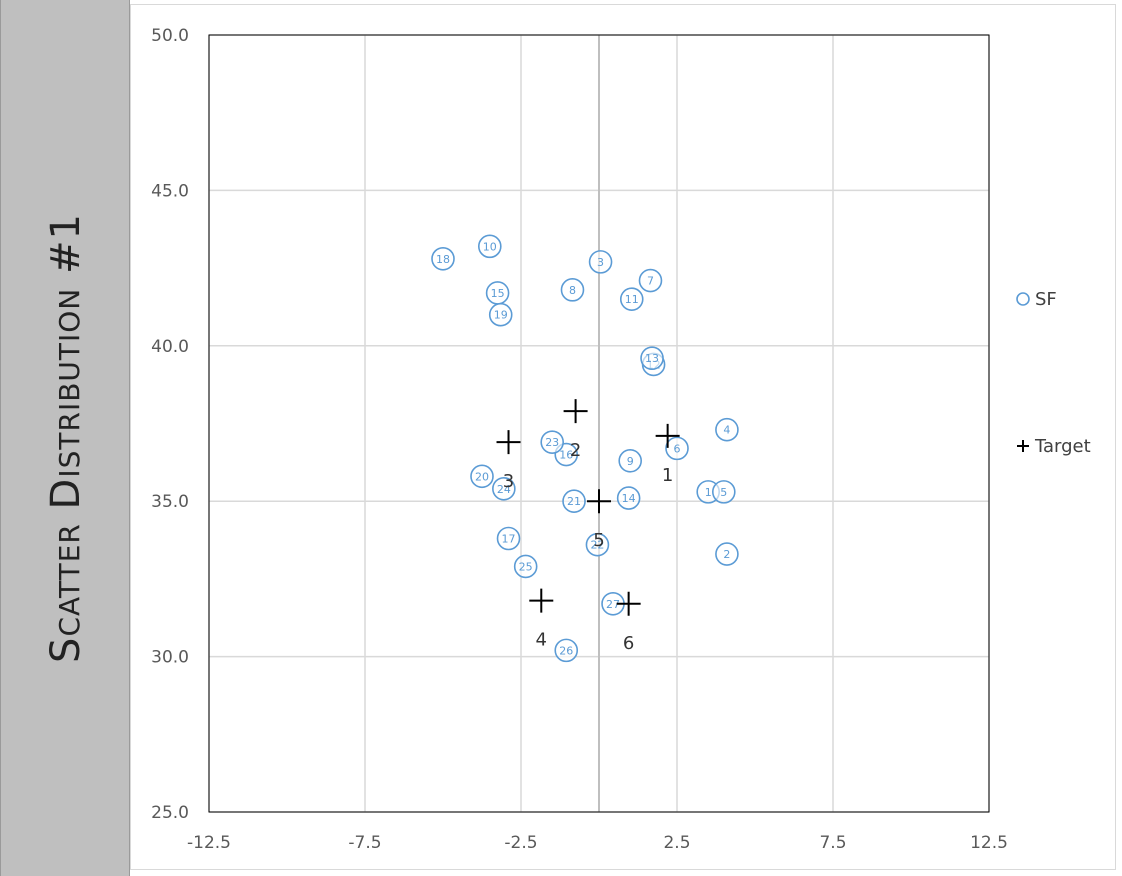 The width and height of the screenshot is (1122, 876). I want to click on x-tick-label: 2.5, so click(676, 843).